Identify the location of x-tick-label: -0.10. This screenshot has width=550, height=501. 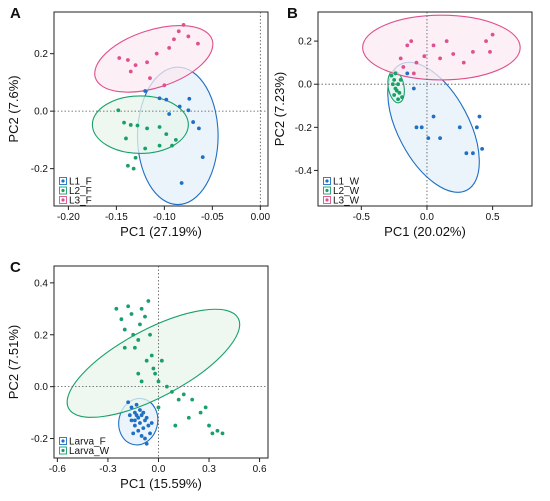
(164, 217).